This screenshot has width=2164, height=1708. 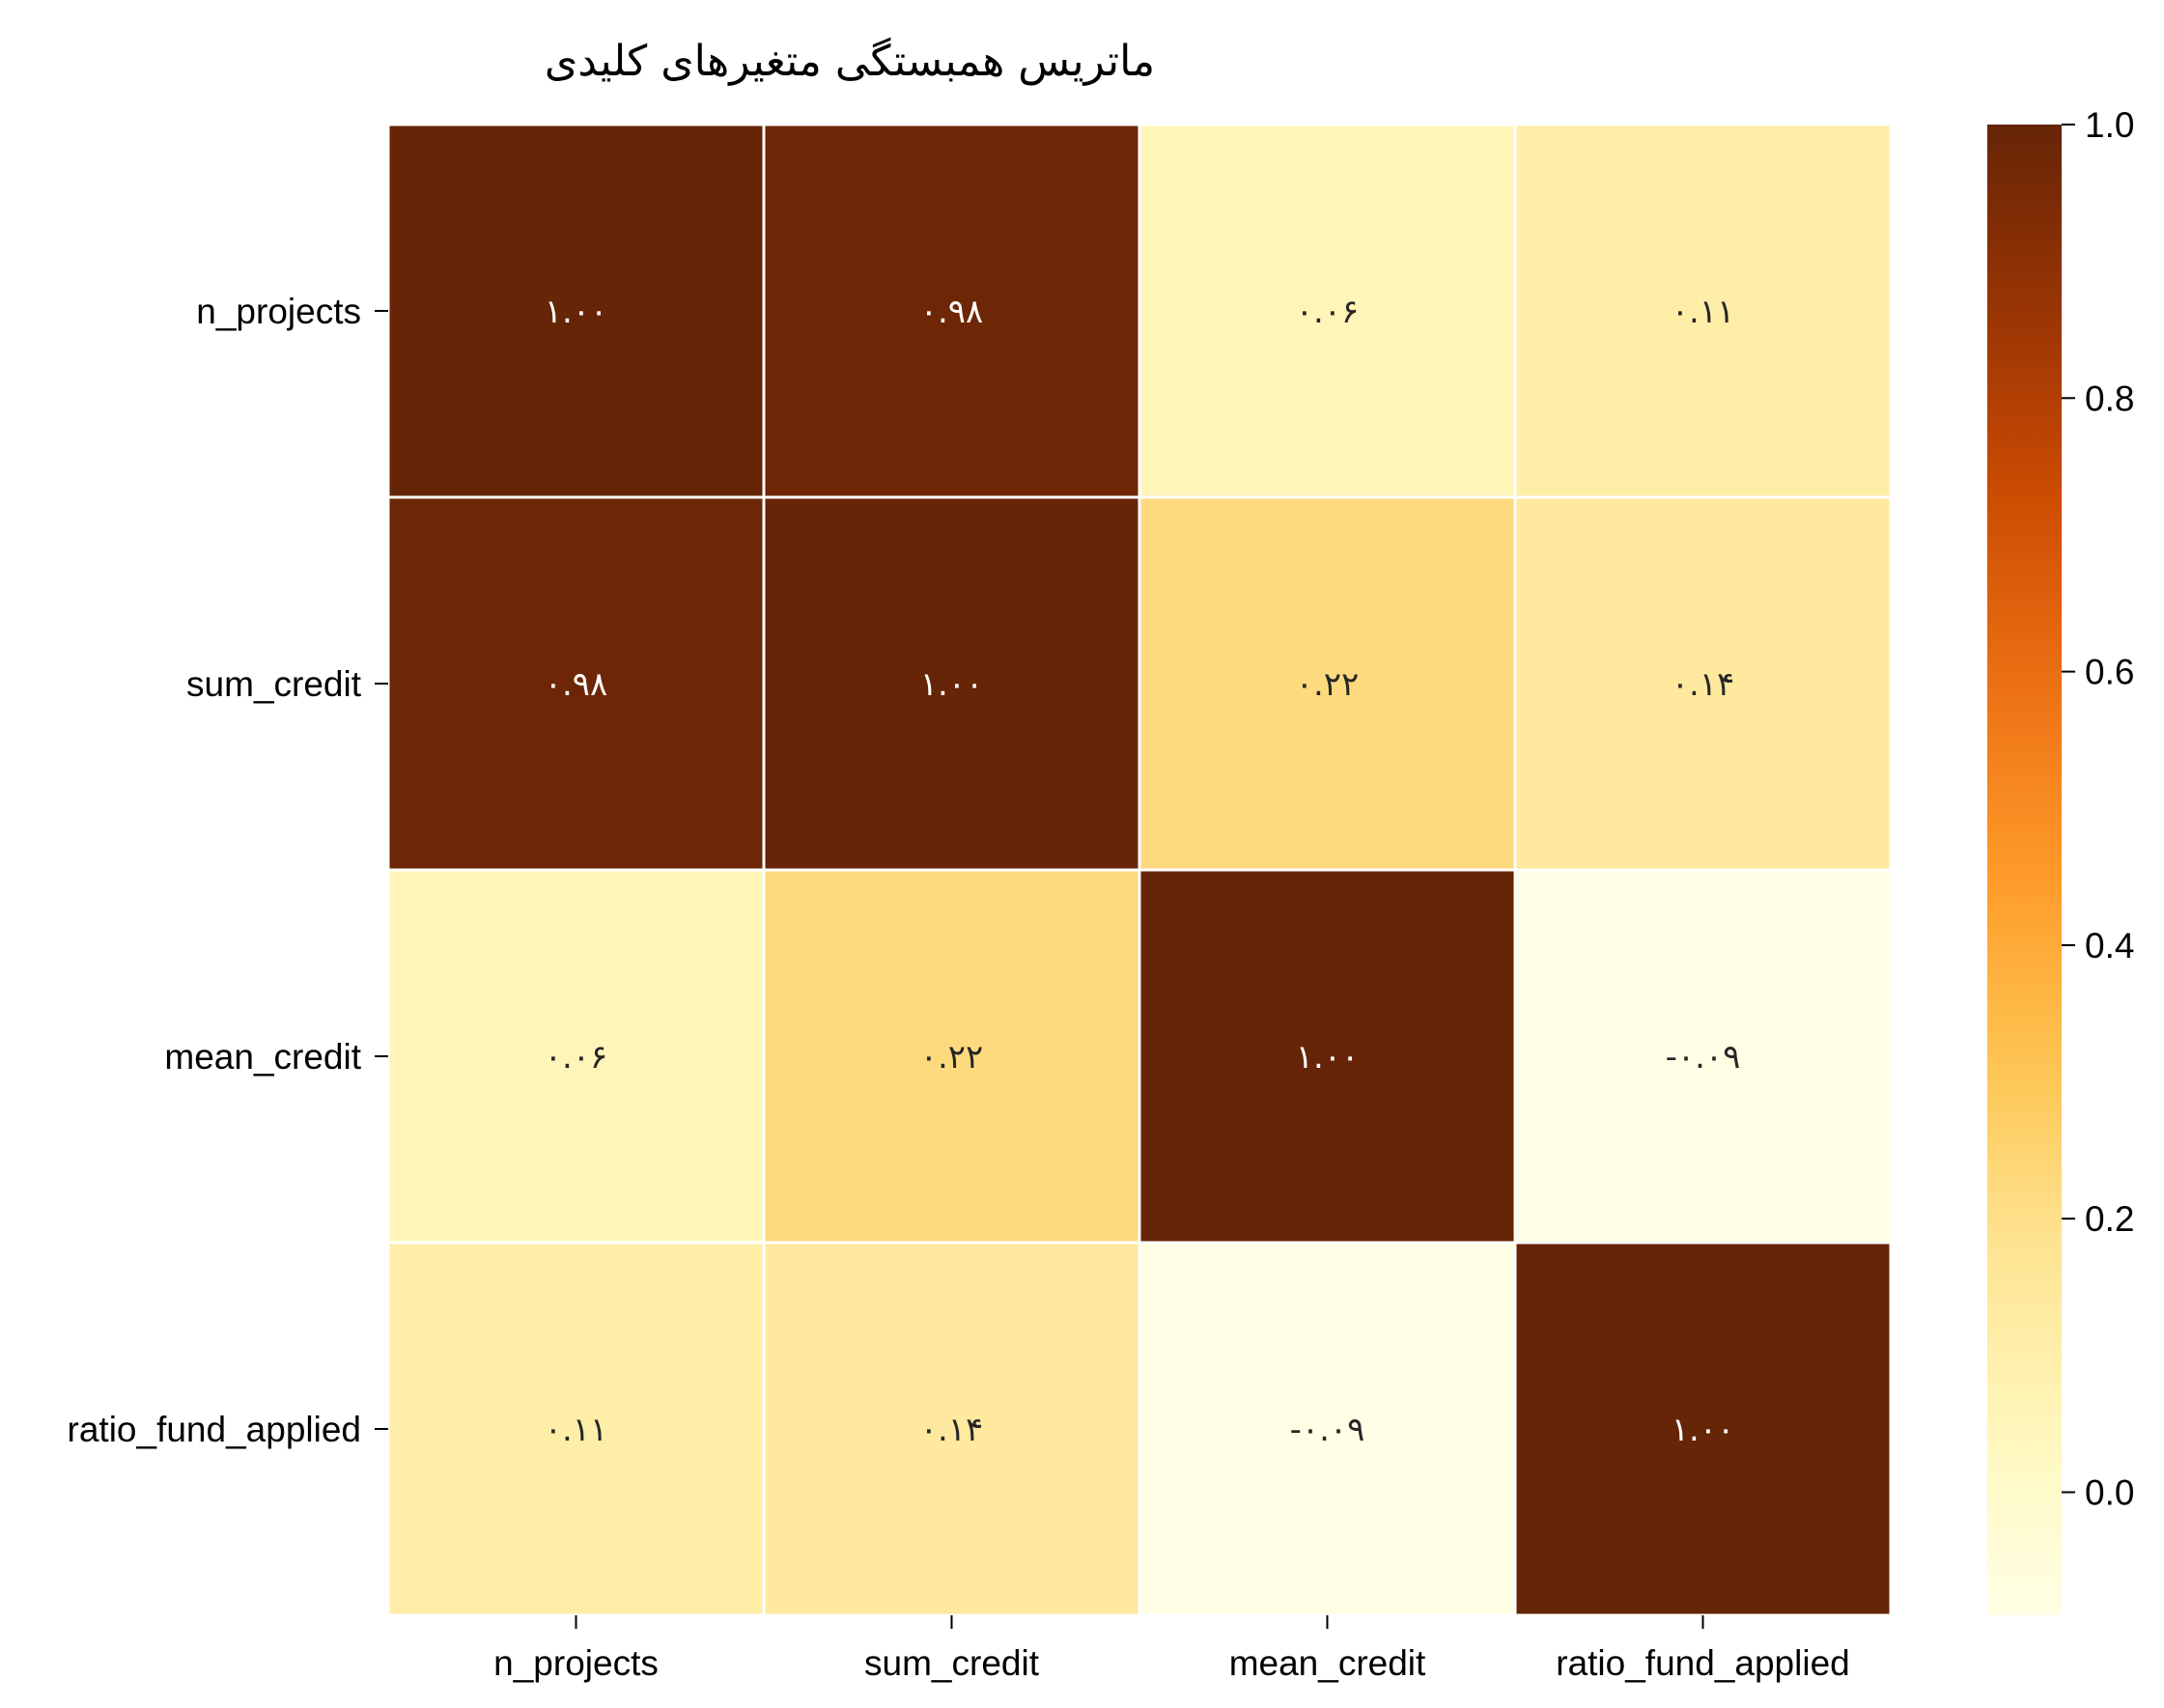 I want to click on cell-annotation-r0-c3: ۰.۱۱, so click(x=1703, y=312).